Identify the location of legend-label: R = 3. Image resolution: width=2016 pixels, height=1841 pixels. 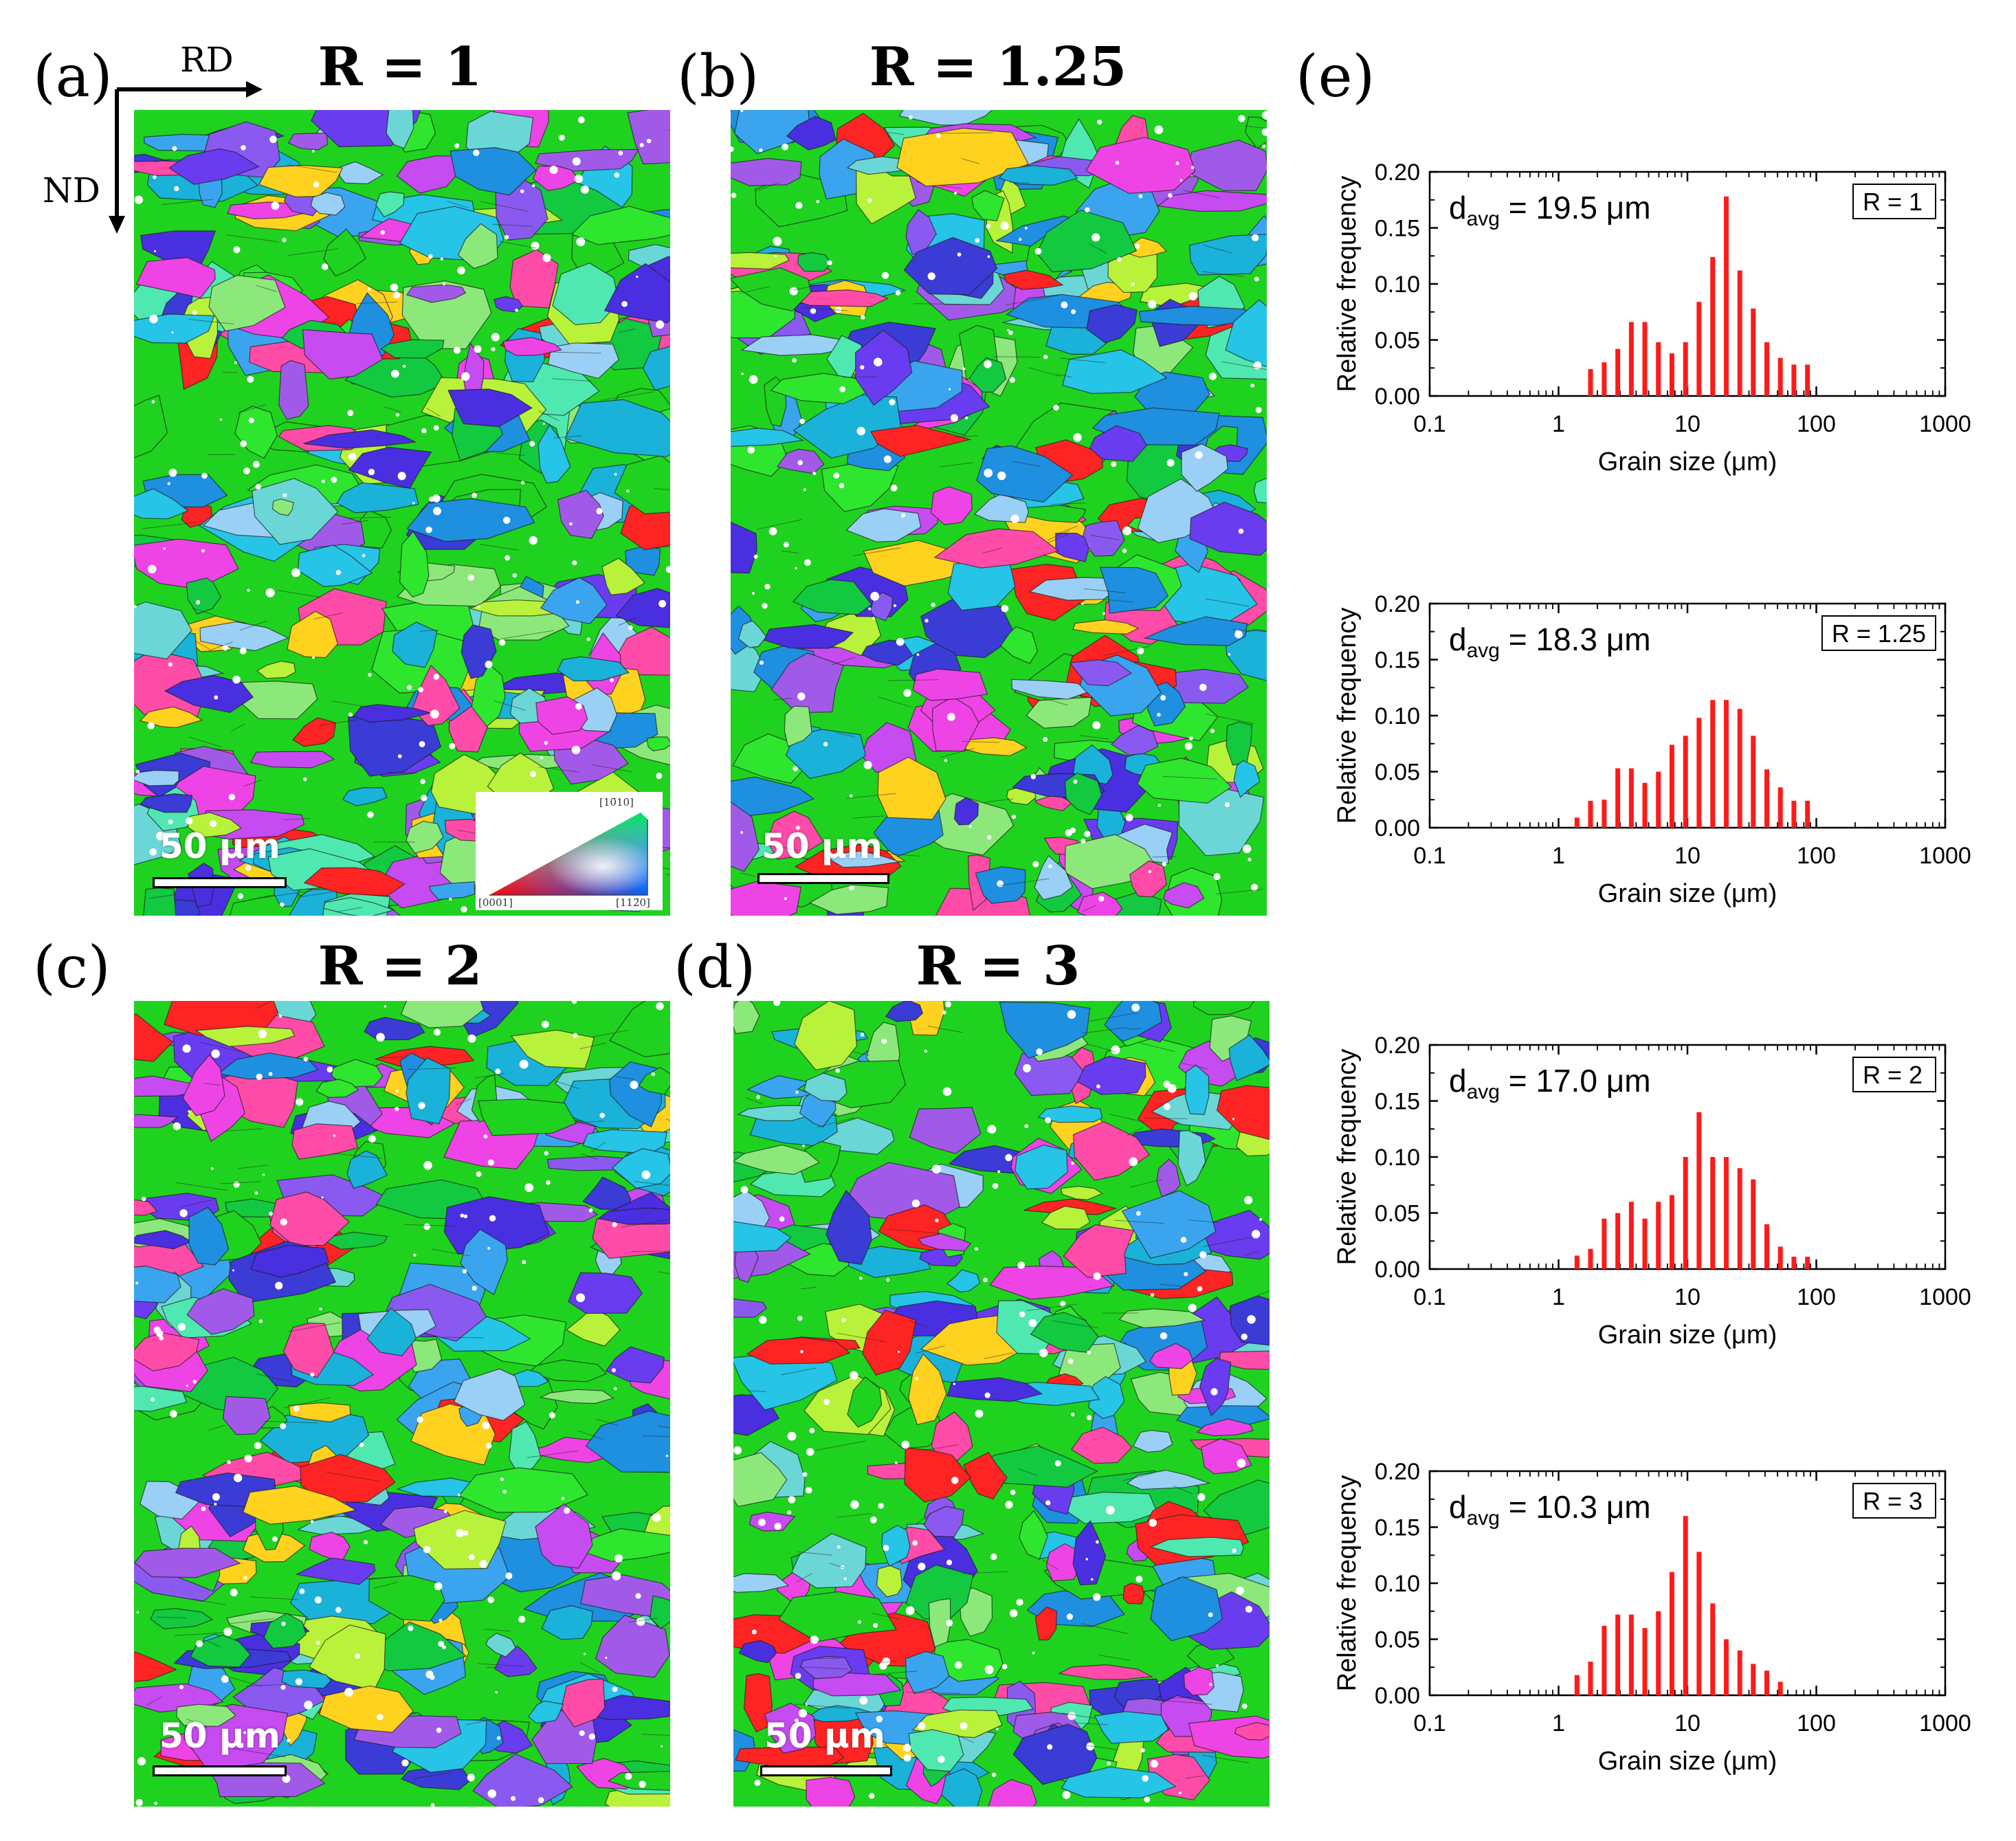
(1893, 1501).